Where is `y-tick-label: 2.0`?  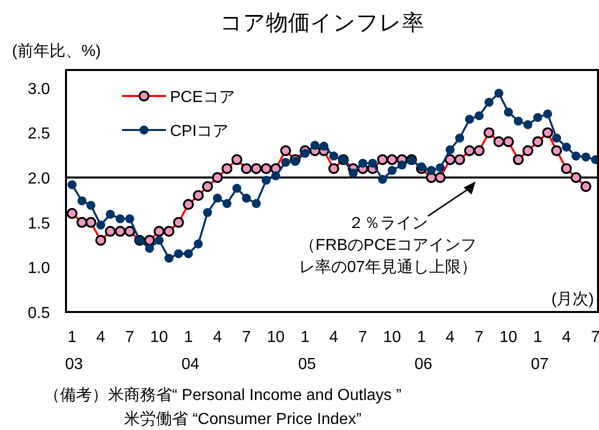
y-tick-label: 2.0 is located at coordinates (39, 179).